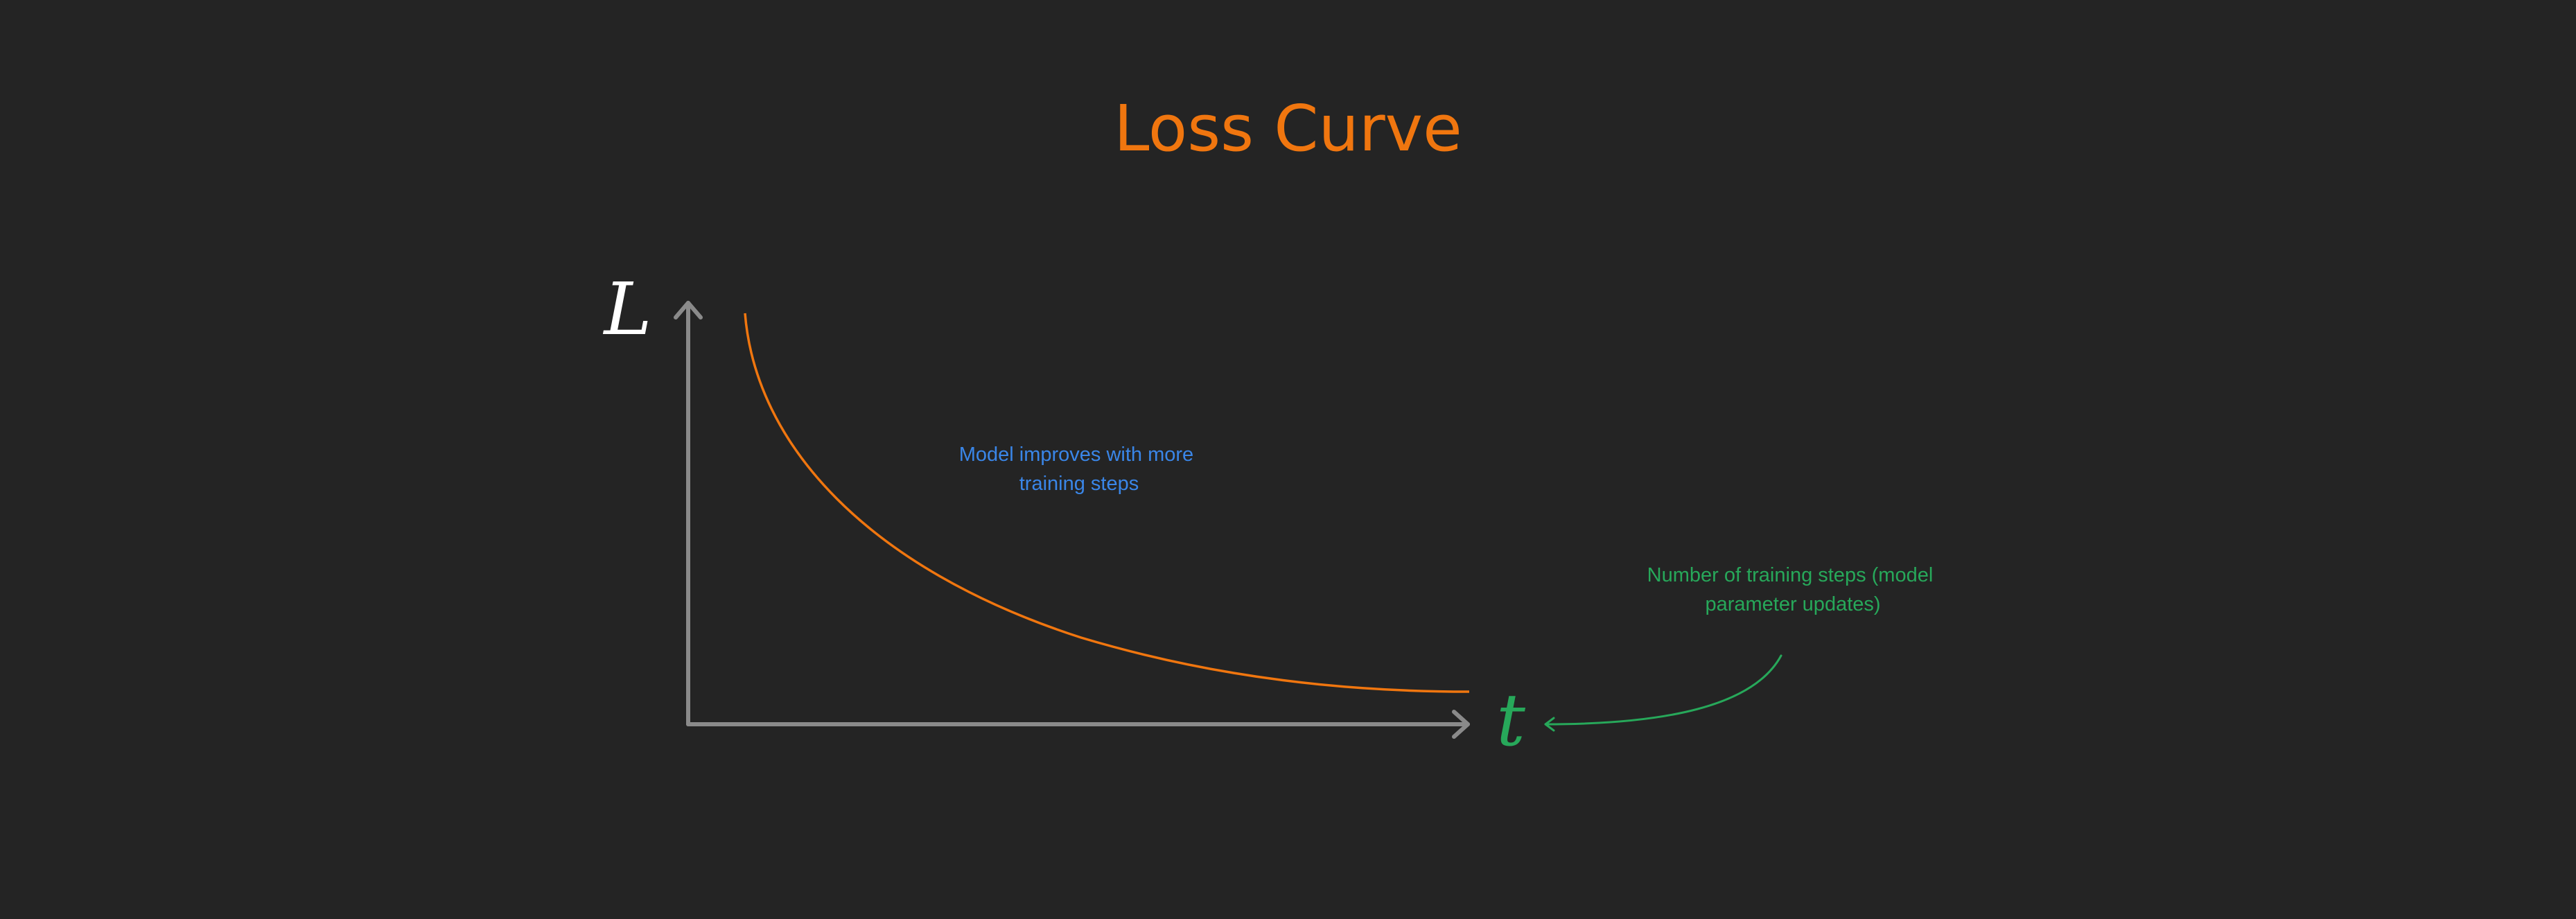 Image resolution: width=2576 pixels, height=919 pixels. What do you see at coordinates (1792, 604) in the screenshot?
I see `x-axis-note-line-2: parameter updates)` at bounding box center [1792, 604].